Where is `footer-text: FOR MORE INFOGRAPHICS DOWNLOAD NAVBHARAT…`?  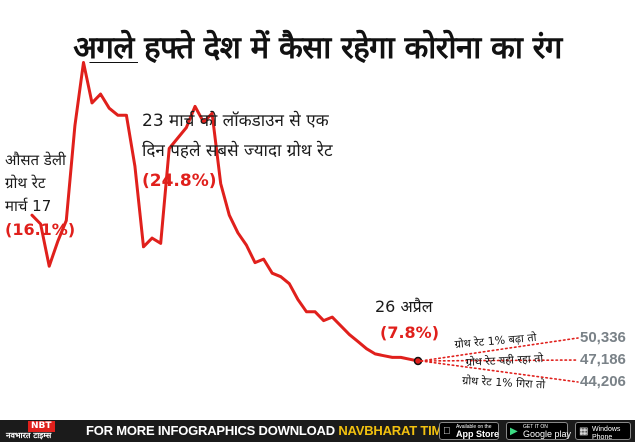
footer-text: FOR MORE INFOGRAPHICS DOWNLOAD NAVBHARAT… is located at coordinates (287, 430).